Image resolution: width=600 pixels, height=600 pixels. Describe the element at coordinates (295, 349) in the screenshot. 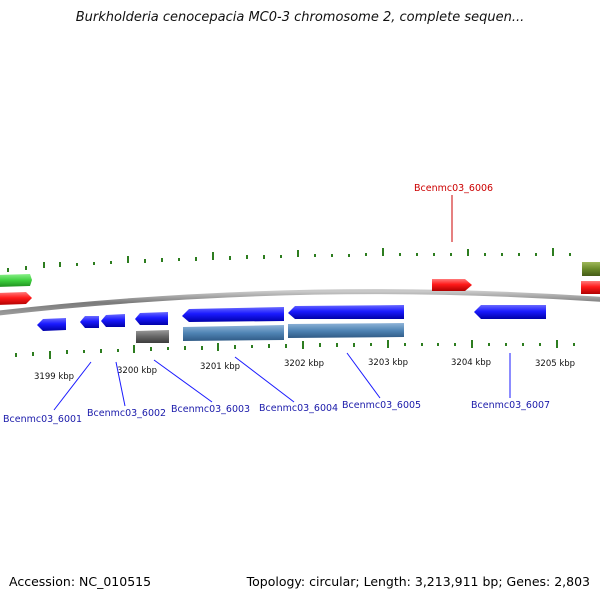

I see `inner-tick-row` at that location.